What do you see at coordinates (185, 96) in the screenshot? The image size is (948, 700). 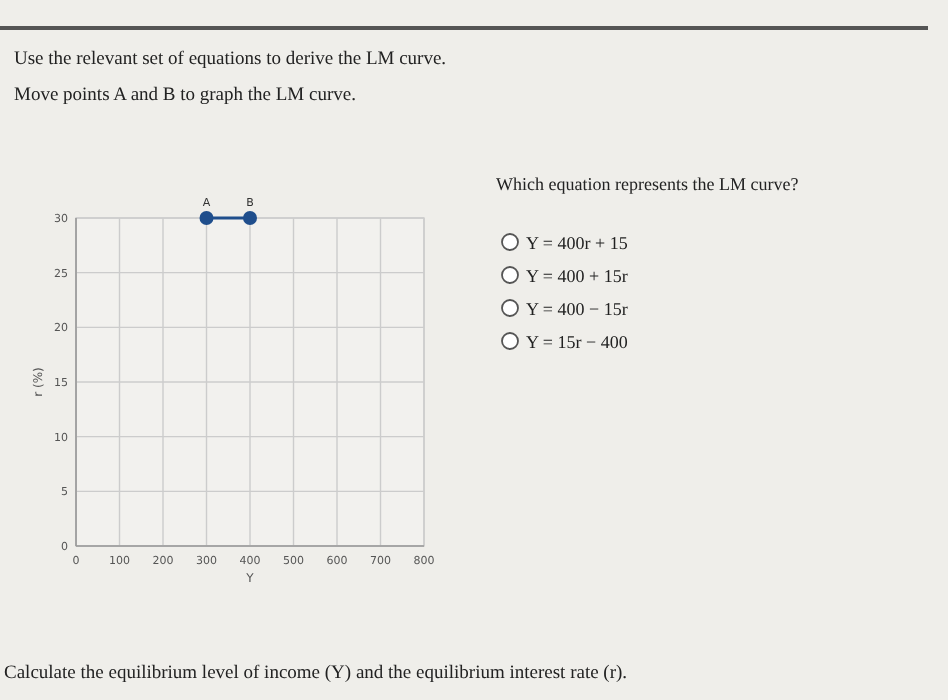 I see `chart-subtitle: Move points A and B to graph the LM curve.` at bounding box center [185, 96].